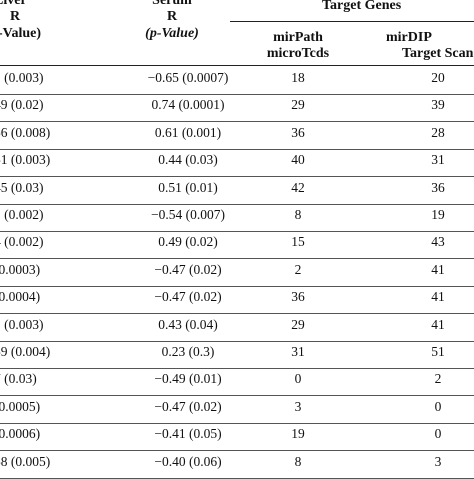  What do you see at coordinates (438, 461) in the screenshot?
I see `mirdip-cell: 3` at bounding box center [438, 461].